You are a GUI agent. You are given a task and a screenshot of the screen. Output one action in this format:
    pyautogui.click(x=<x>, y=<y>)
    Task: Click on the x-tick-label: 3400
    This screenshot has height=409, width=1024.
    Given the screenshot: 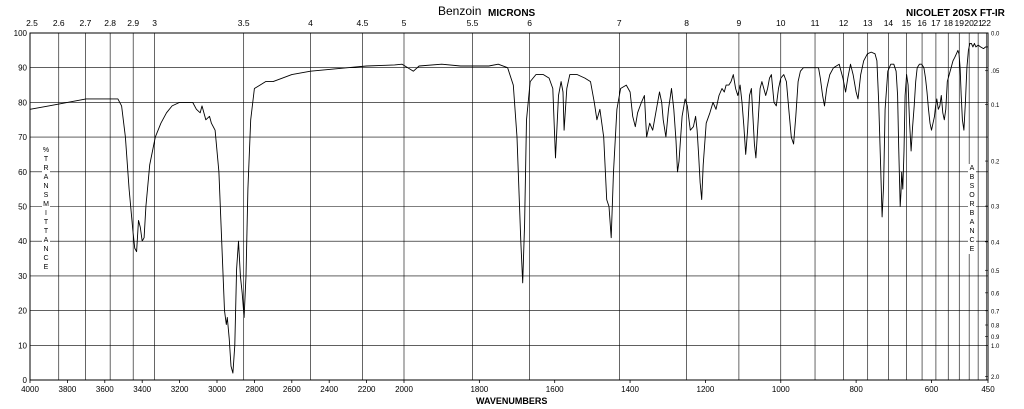 What is the action you would take?
    pyautogui.click(x=142, y=389)
    